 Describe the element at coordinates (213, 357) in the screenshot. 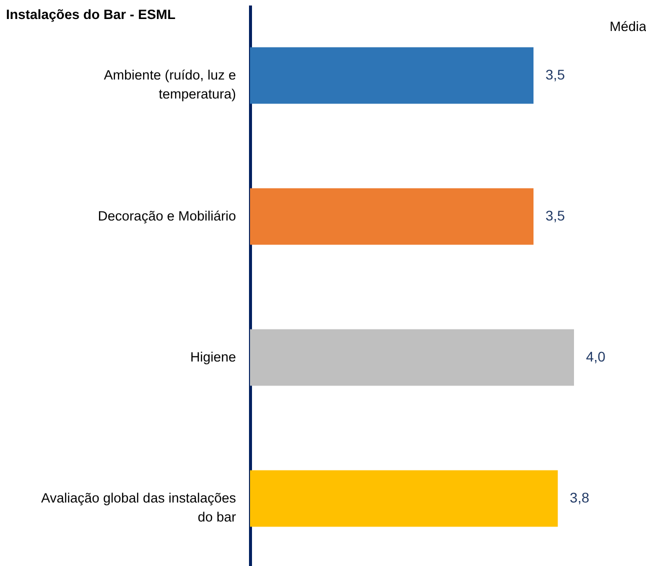

I see `y-tick-label: Higiene` at that location.